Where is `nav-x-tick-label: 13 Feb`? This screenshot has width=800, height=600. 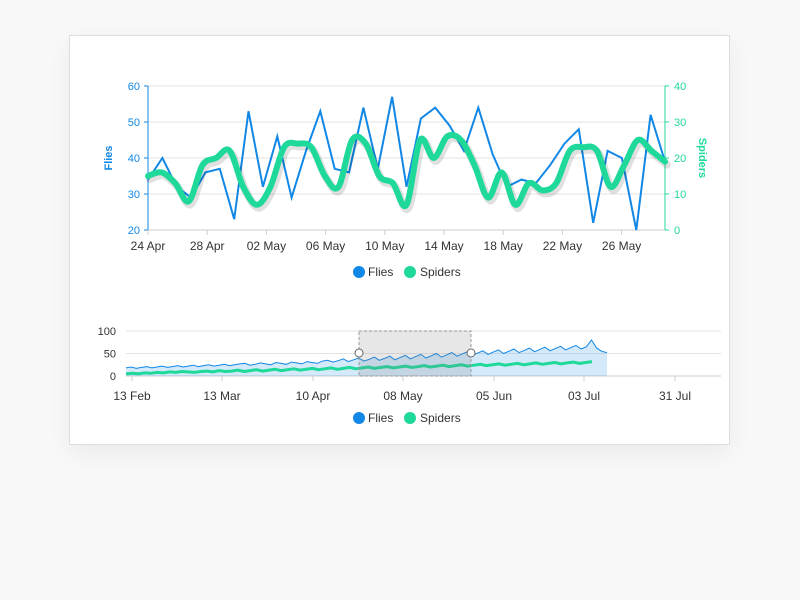
nav-x-tick-label: 13 Feb is located at coordinates (132, 396).